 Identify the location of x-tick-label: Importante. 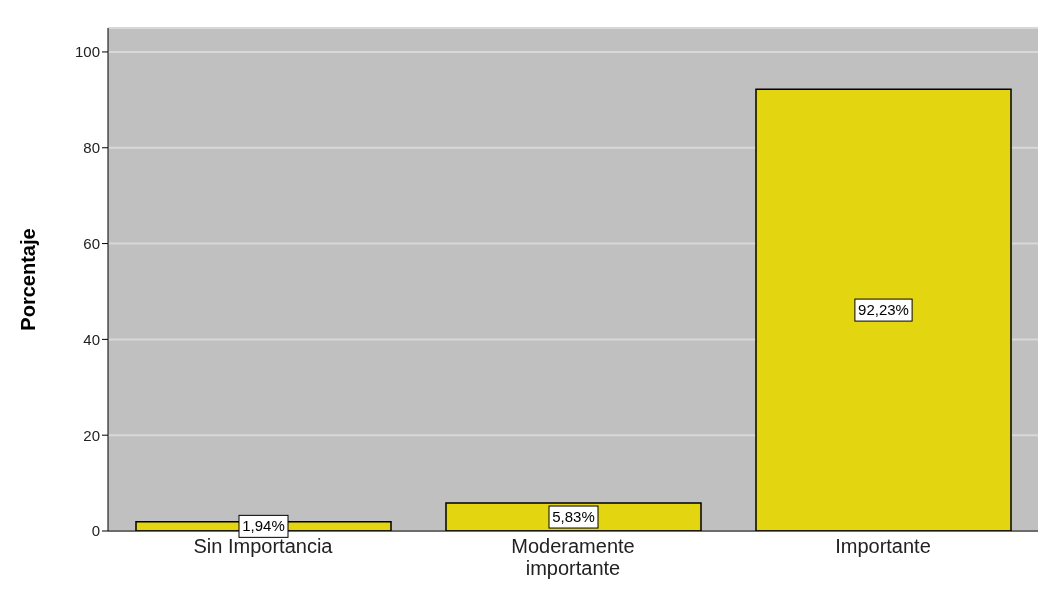
(883, 546).